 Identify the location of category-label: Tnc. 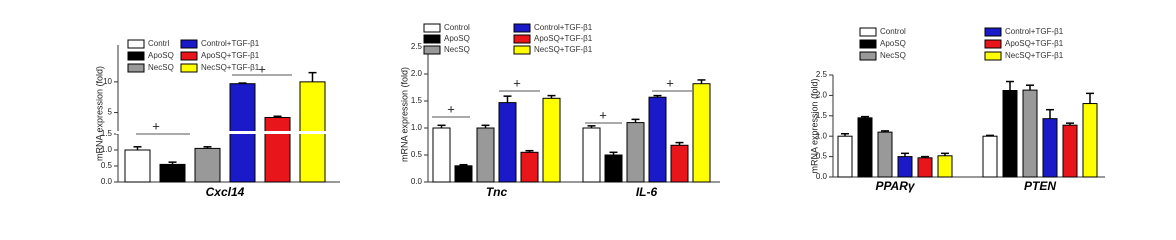
(497, 192).